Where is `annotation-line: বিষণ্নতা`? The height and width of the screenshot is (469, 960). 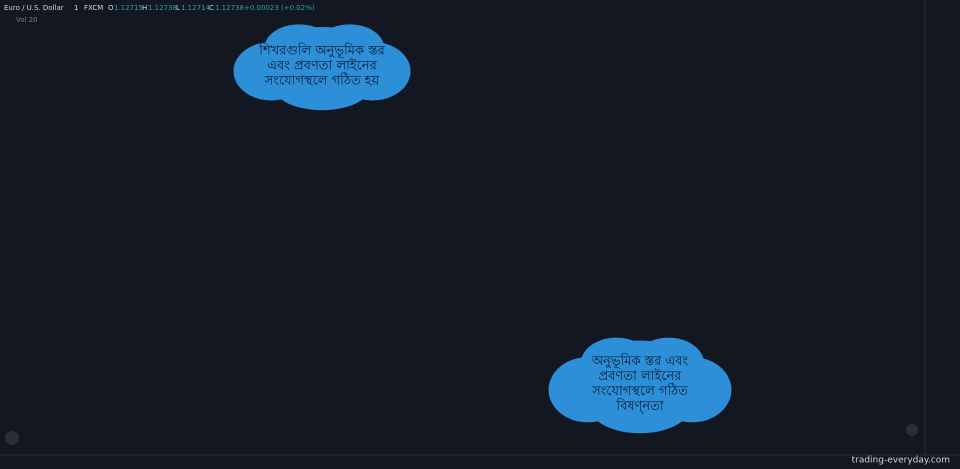
annotation-line: বিষণ্নতা is located at coordinates (639, 406).